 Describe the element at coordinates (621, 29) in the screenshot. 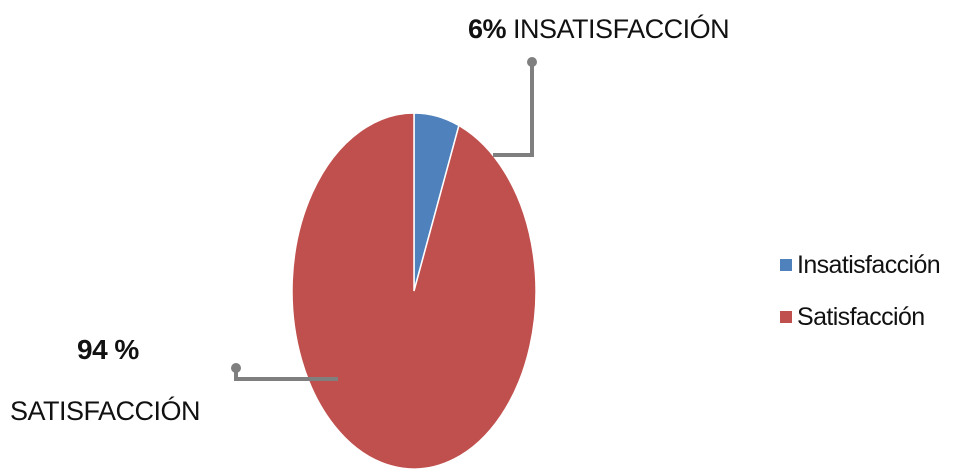

I see `data-label-insatisfaccion-name: INSATISFACCIÓN` at that location.